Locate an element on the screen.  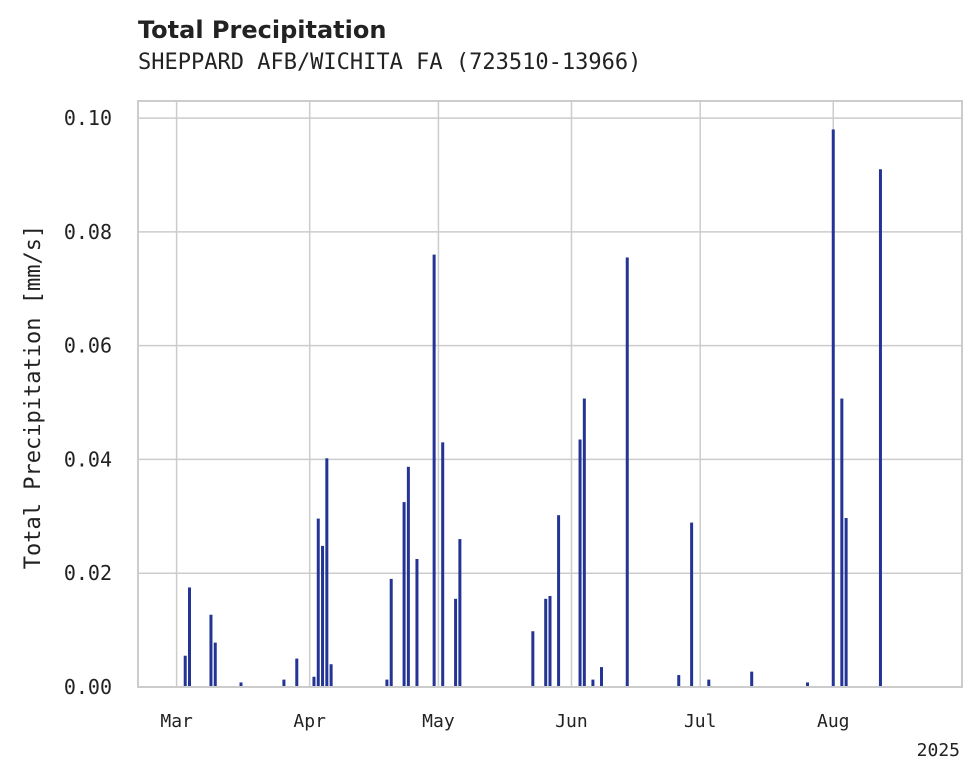
year-label: 2025 is located at coordinates (938, 750).